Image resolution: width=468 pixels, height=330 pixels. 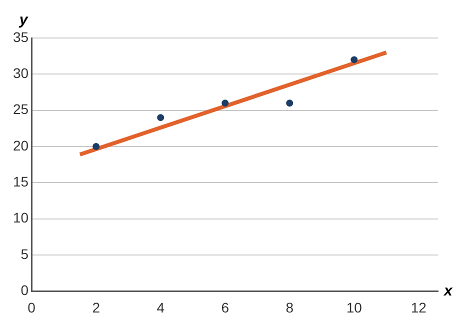 I want to click on x-axis-title: x, so click(x=448, y=291).